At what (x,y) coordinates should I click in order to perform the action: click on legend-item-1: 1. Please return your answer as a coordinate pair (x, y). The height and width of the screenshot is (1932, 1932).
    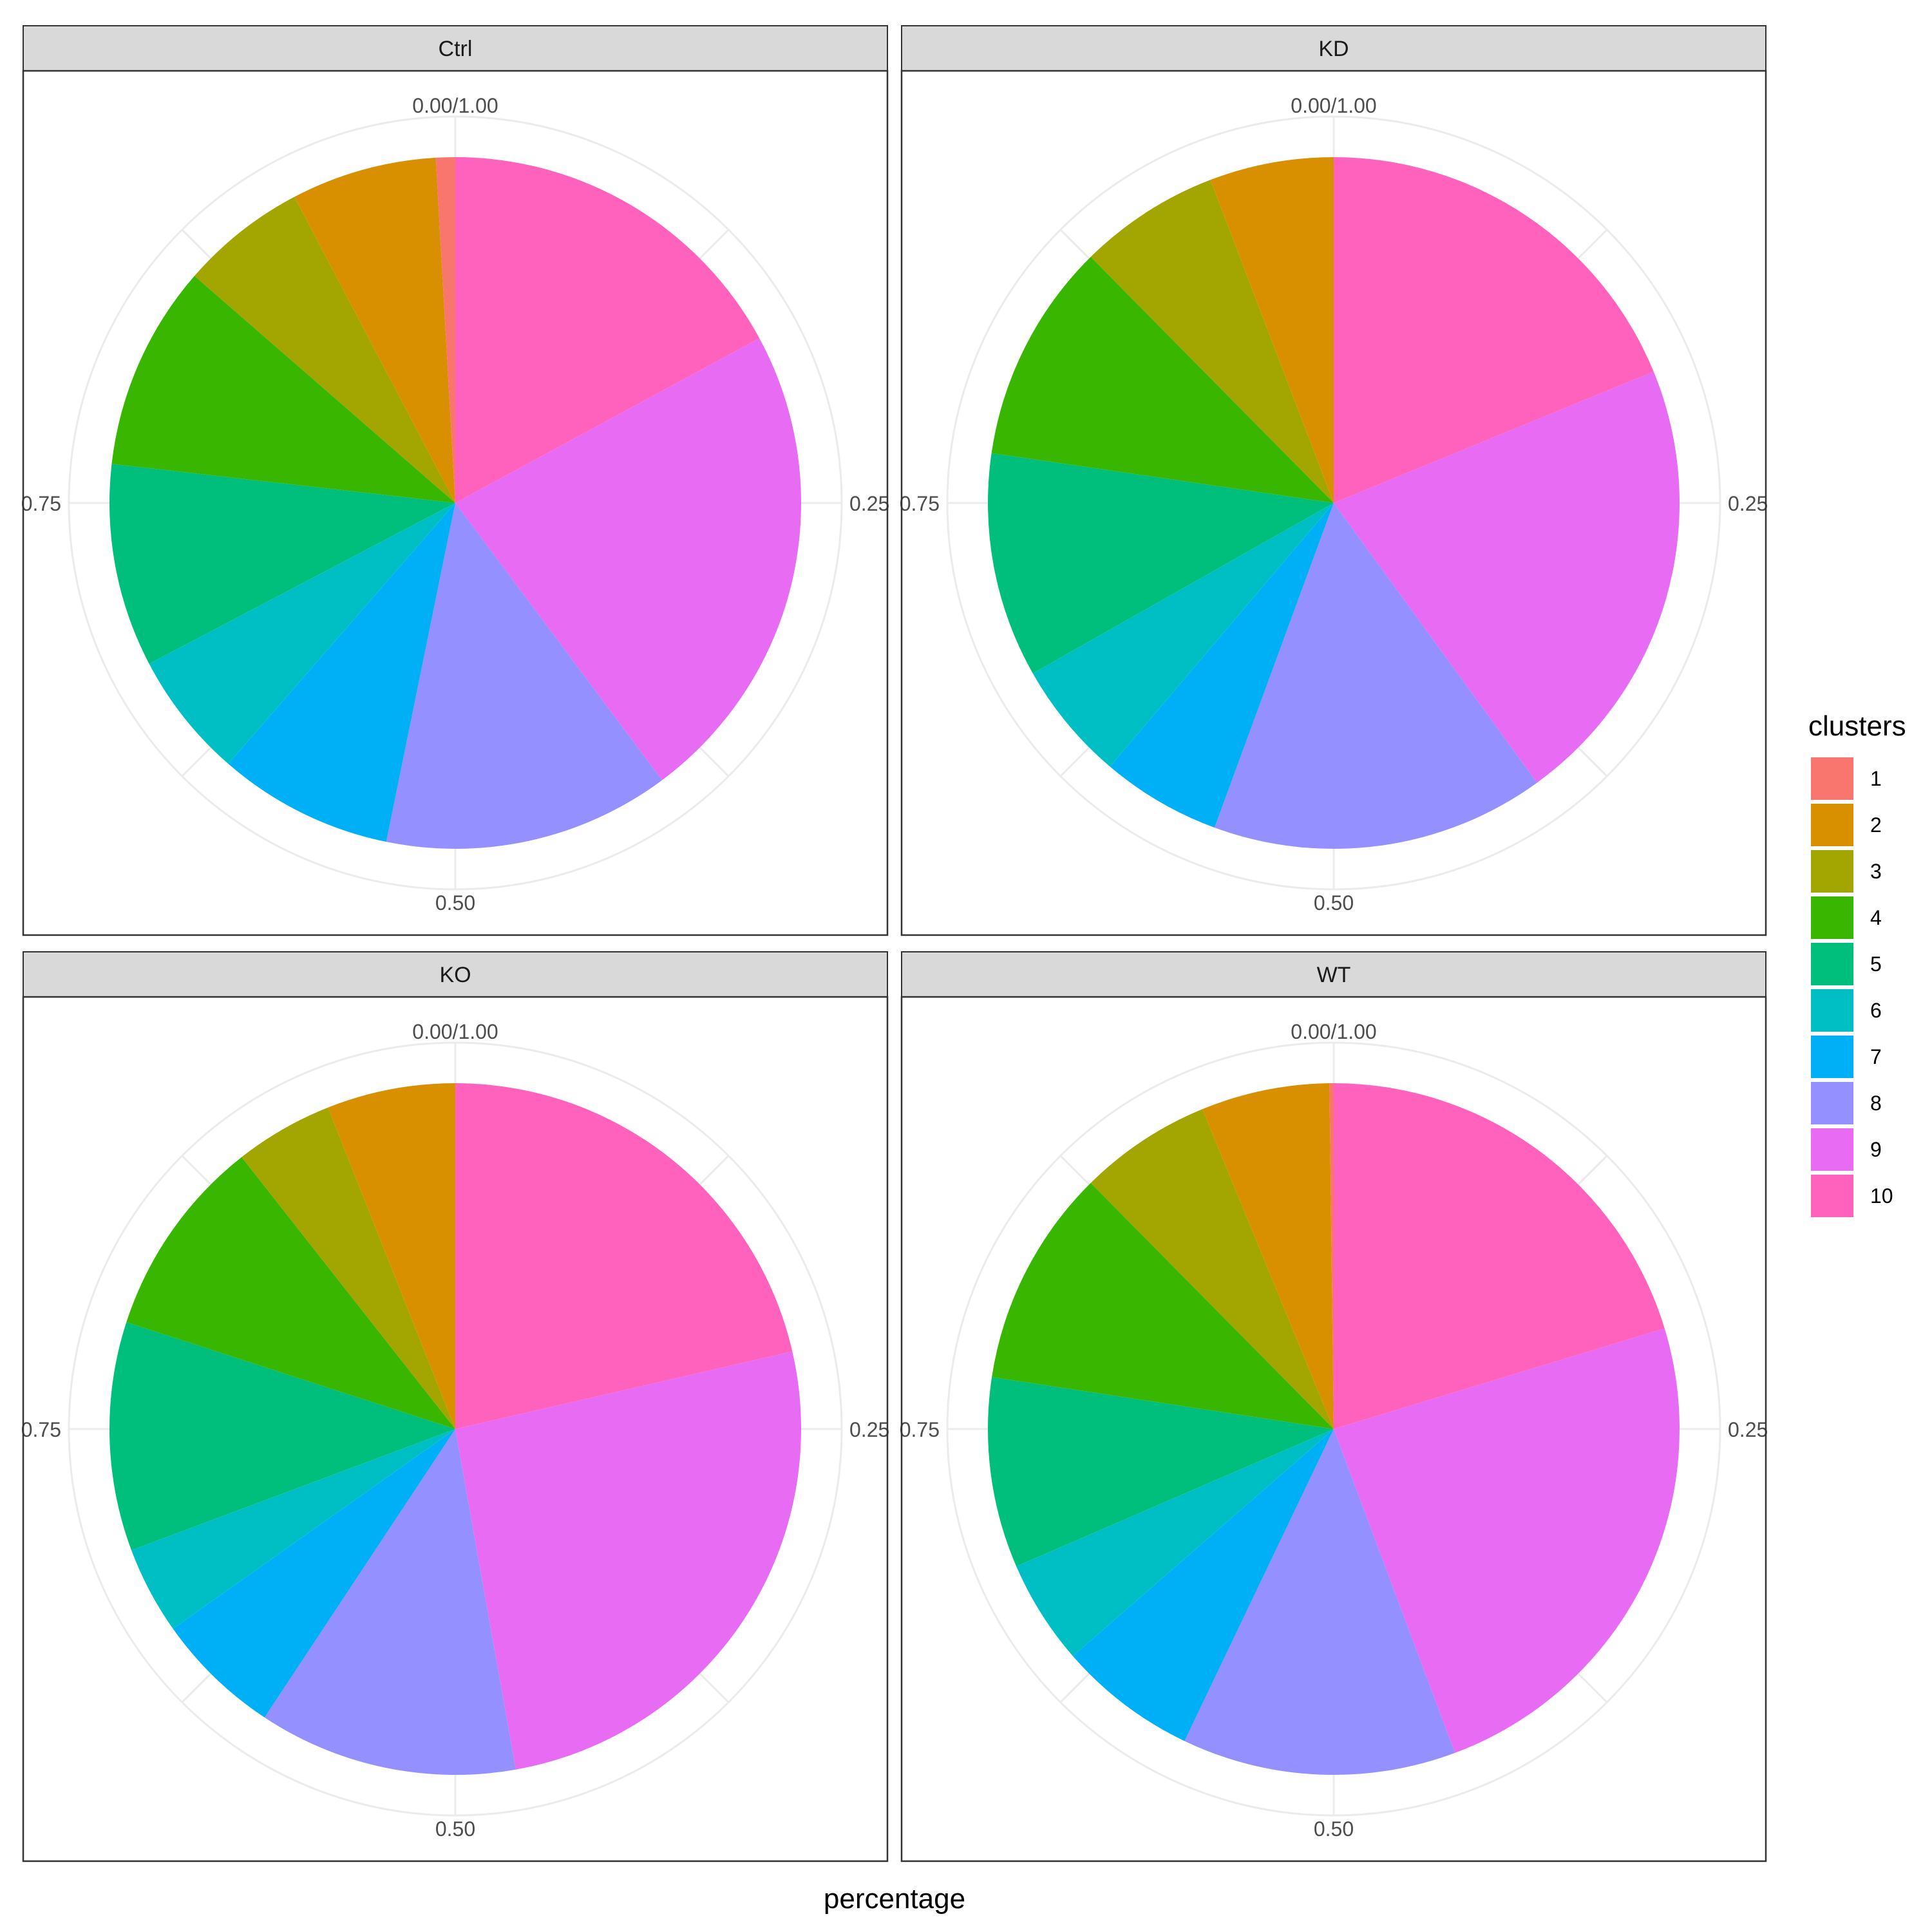
    Looking at the image, I should click on (1847, 779).